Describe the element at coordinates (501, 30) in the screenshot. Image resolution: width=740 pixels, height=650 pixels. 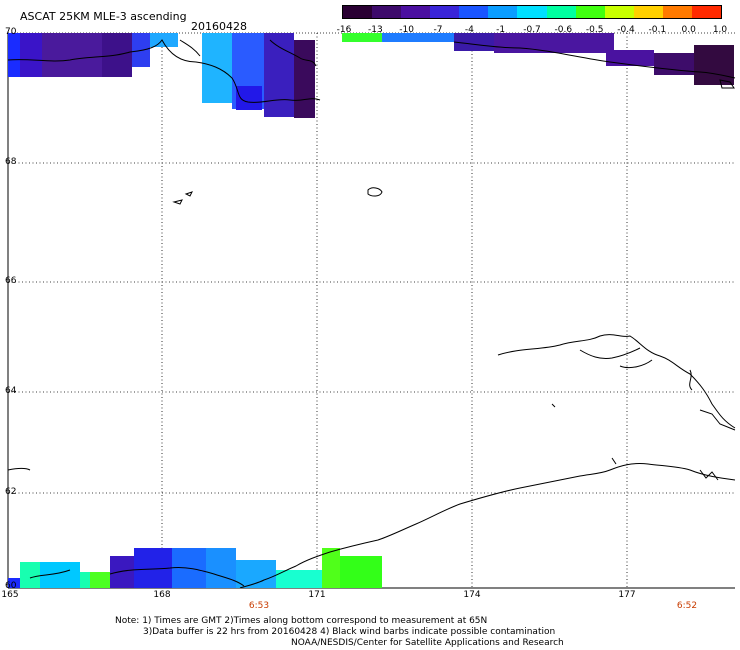
I see `color-bar-tick-label: -1` at that location.